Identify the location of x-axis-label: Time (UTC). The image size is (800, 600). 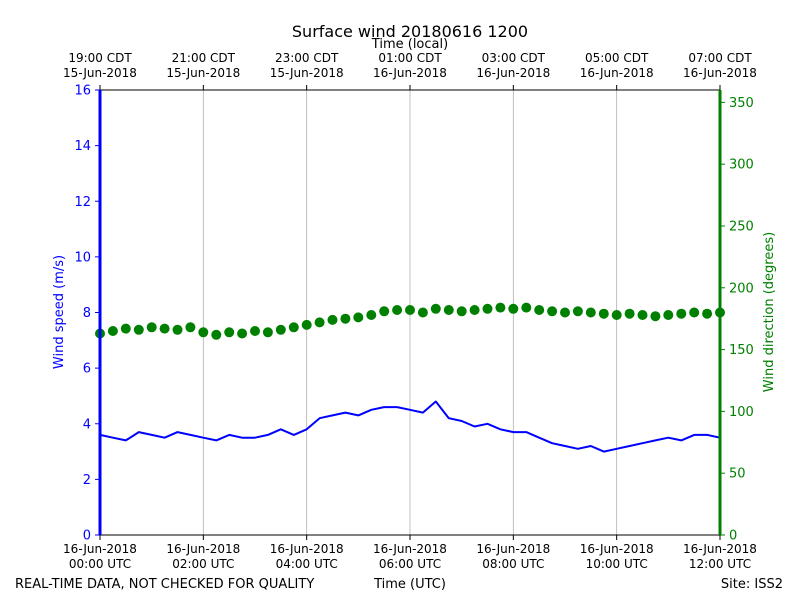
(409, 584).